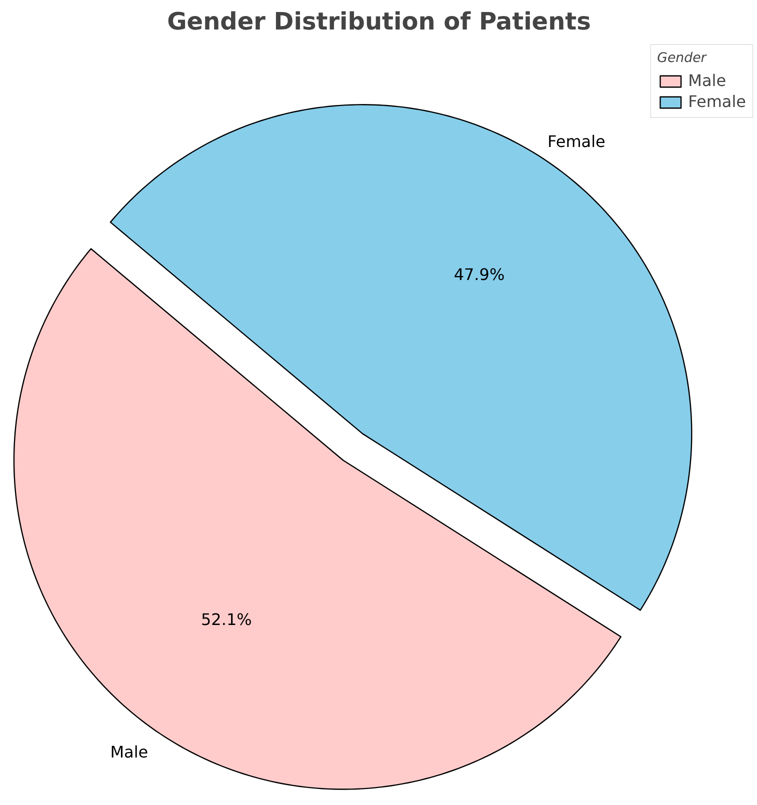 This screenshot has height=805, width=757. What do you see at coordinates (129, 752) in the screenshot?
I see `slice-label: Male` at bounding box center [129, 752].